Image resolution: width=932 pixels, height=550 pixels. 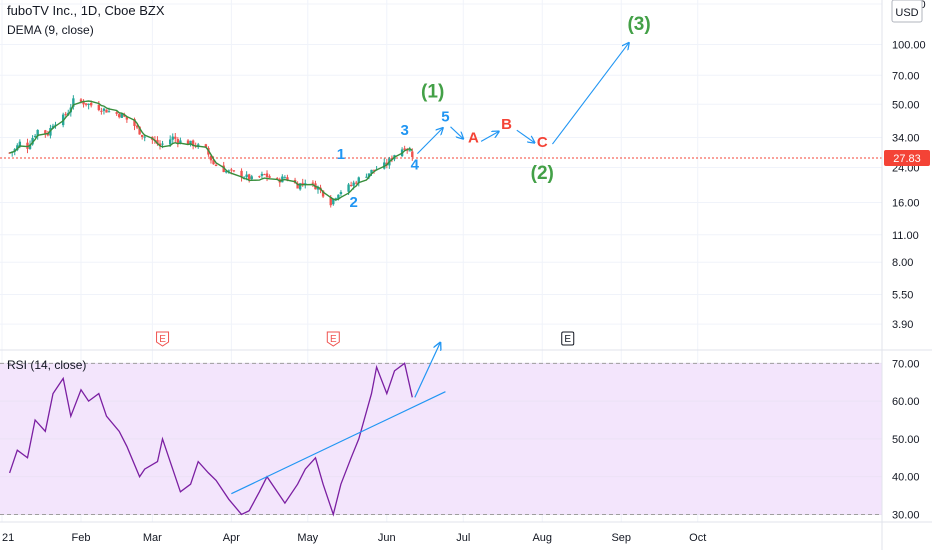 I want to click on correction-label: A, so click(x=473, y=138).